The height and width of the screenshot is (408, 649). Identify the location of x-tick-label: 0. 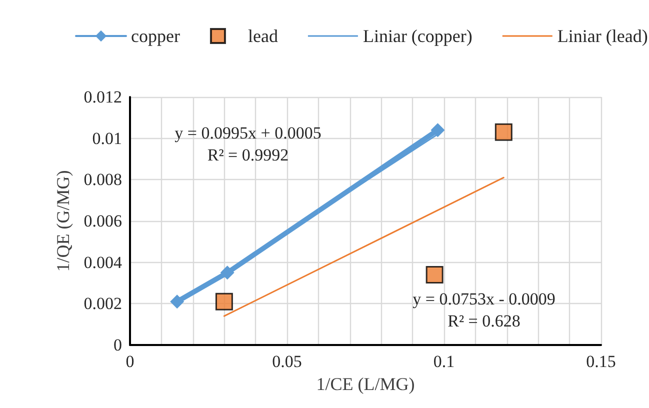
(130, 361).